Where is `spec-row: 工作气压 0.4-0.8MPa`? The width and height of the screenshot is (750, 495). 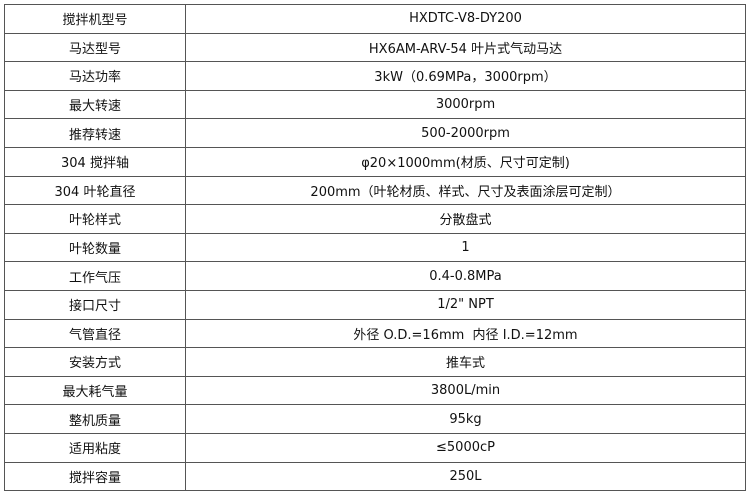
spec-row: 工作气压 0.4-0.8MPa is located at coordinates (375, 276).